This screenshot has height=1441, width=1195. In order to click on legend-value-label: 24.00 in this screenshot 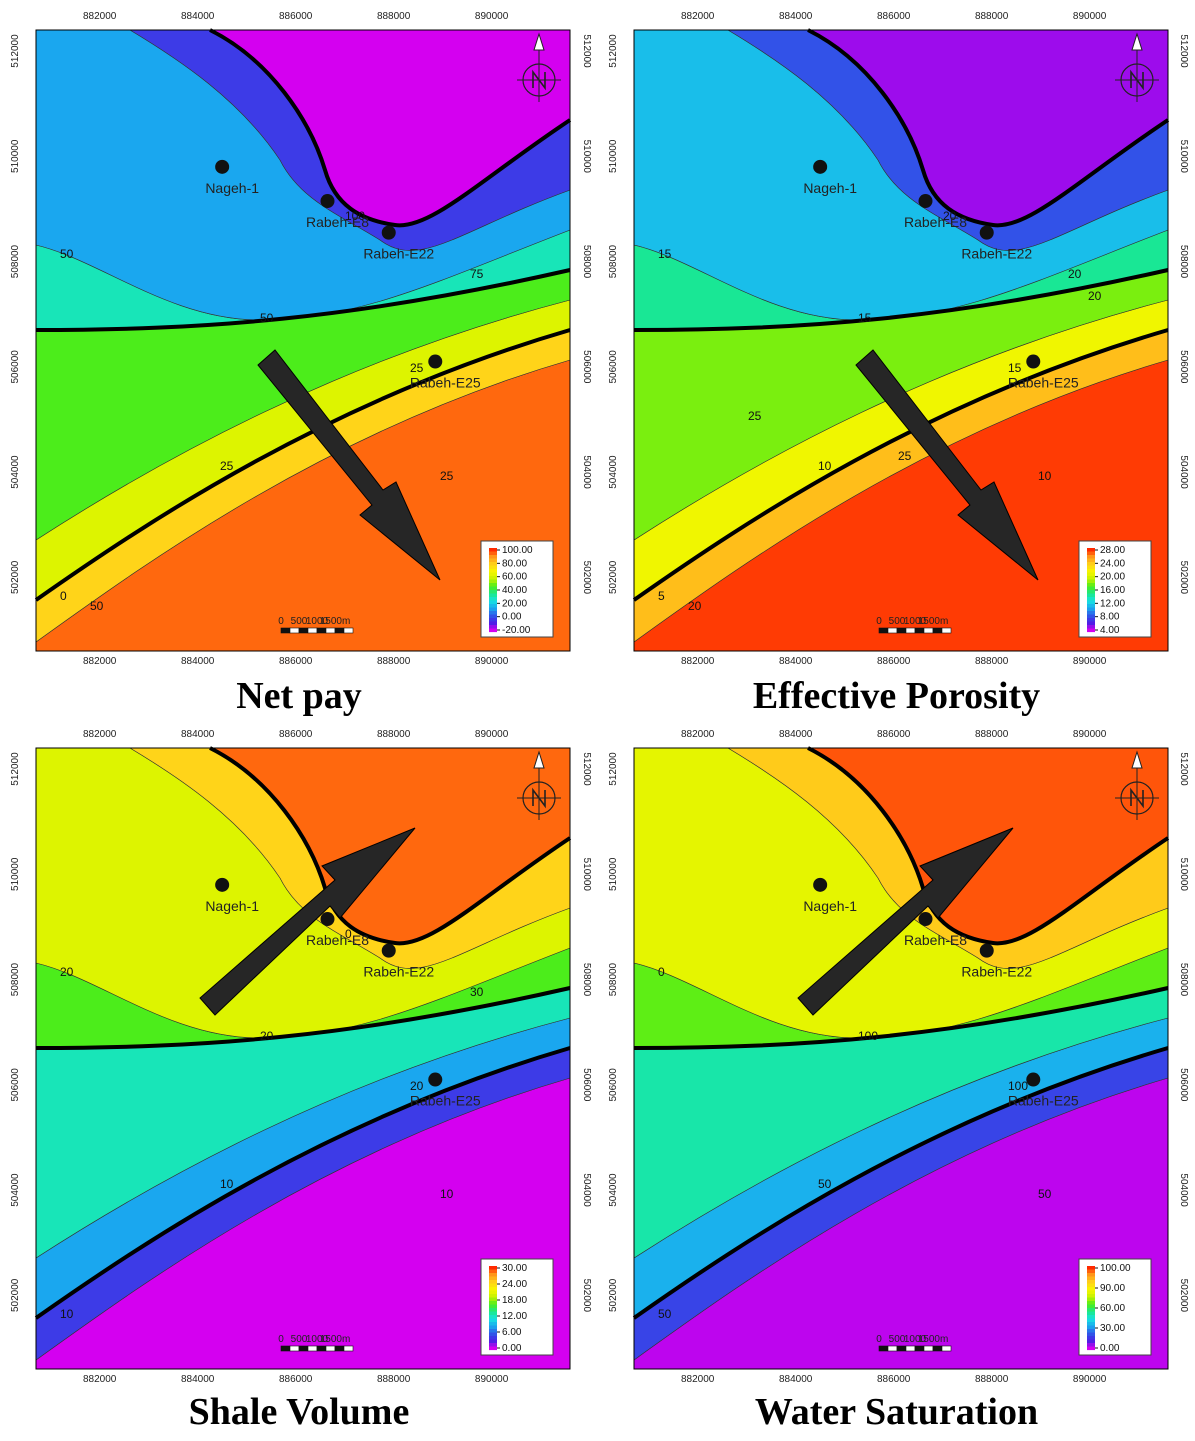, I will do `click(1112, 563)`.